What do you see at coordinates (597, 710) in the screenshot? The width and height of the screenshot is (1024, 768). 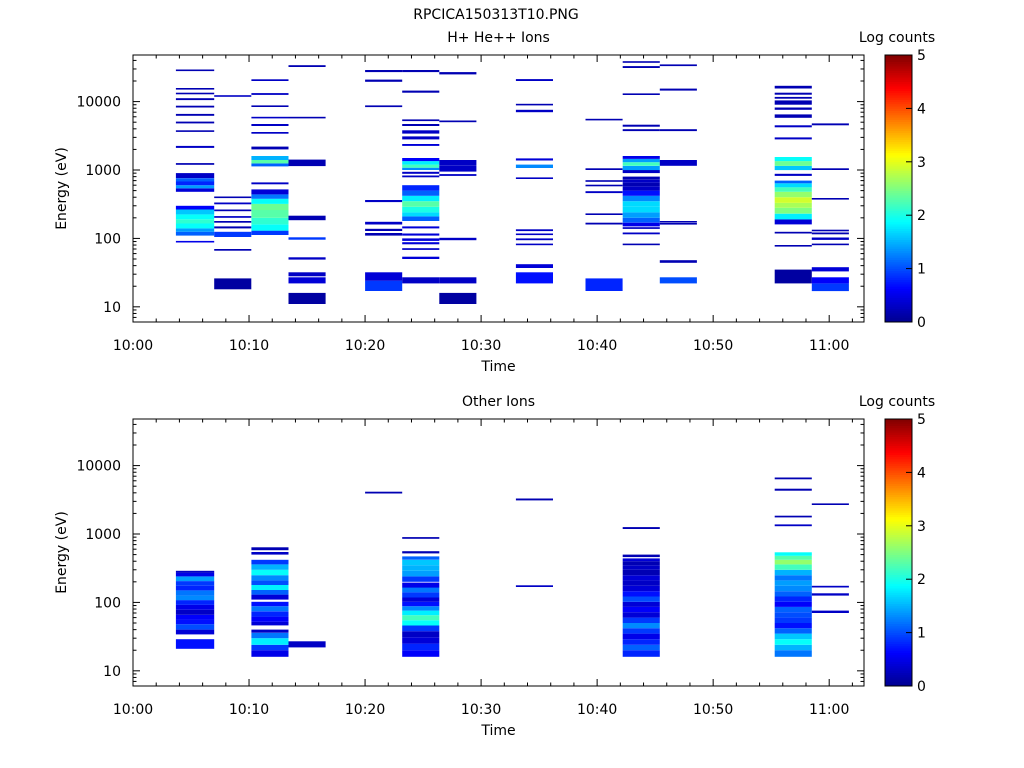 I see `x-tick-label: 10:40` at bounding box center [597, 710].